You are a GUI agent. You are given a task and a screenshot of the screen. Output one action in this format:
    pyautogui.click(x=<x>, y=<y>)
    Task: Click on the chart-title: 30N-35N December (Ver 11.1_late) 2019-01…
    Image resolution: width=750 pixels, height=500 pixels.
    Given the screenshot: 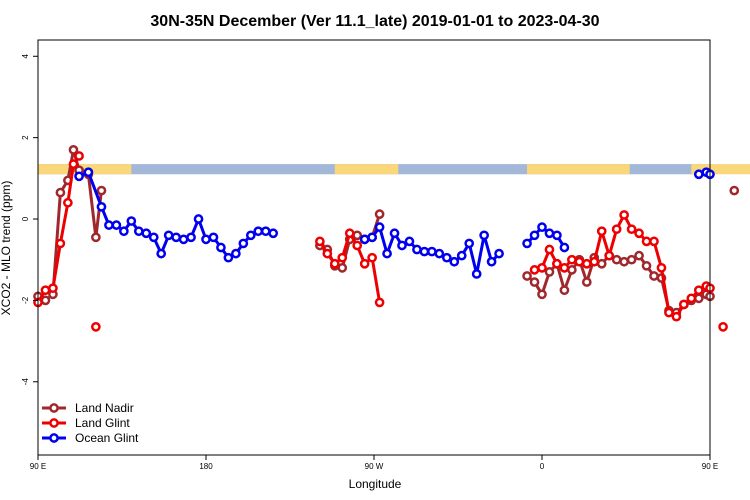 What is the action you would take?
    pyautogui.click(x=374, y=21)
    